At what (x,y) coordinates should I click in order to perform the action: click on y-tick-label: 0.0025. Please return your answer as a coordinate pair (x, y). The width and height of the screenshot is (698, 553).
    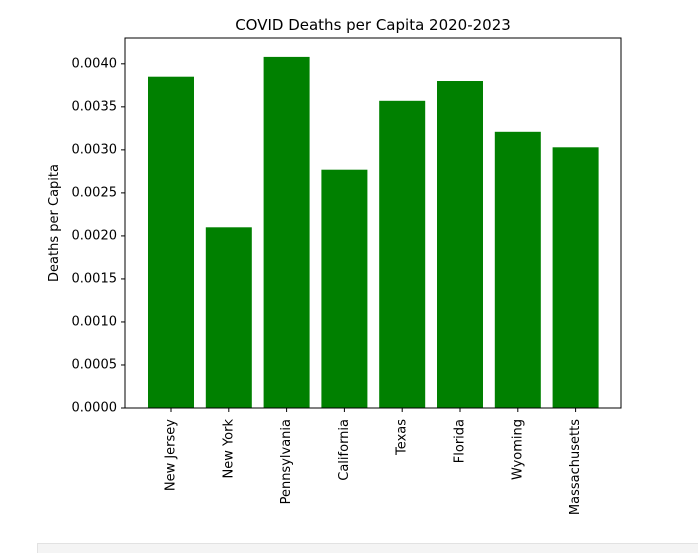
    Looking at the image, I should click on (95, 192).